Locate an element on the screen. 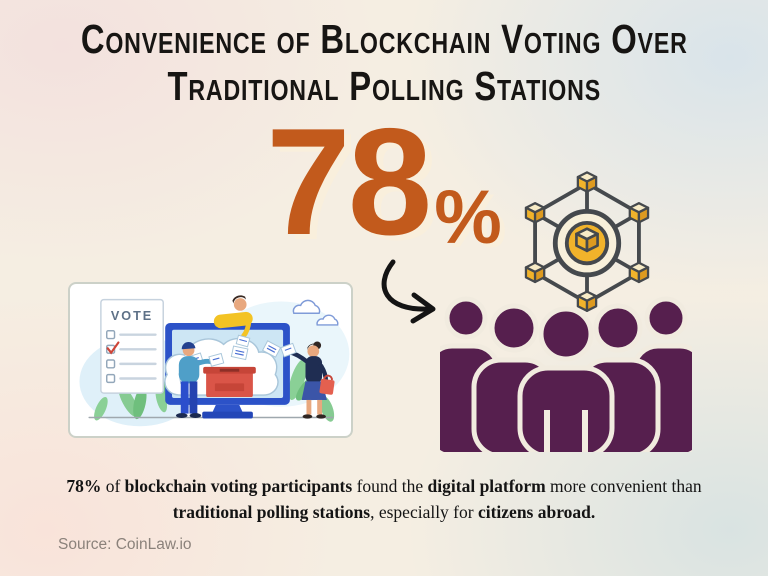 This screenshot has width=768, height=576. desc-seg: found the is located at coordinates (390, 486).